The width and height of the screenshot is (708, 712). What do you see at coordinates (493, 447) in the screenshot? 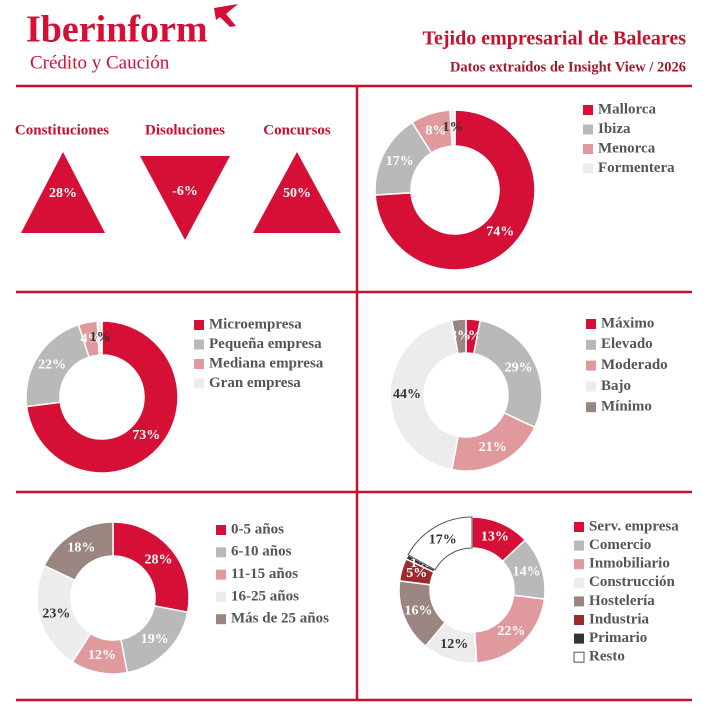
I see `value-label: 21%` at bounding box center [493, 447].